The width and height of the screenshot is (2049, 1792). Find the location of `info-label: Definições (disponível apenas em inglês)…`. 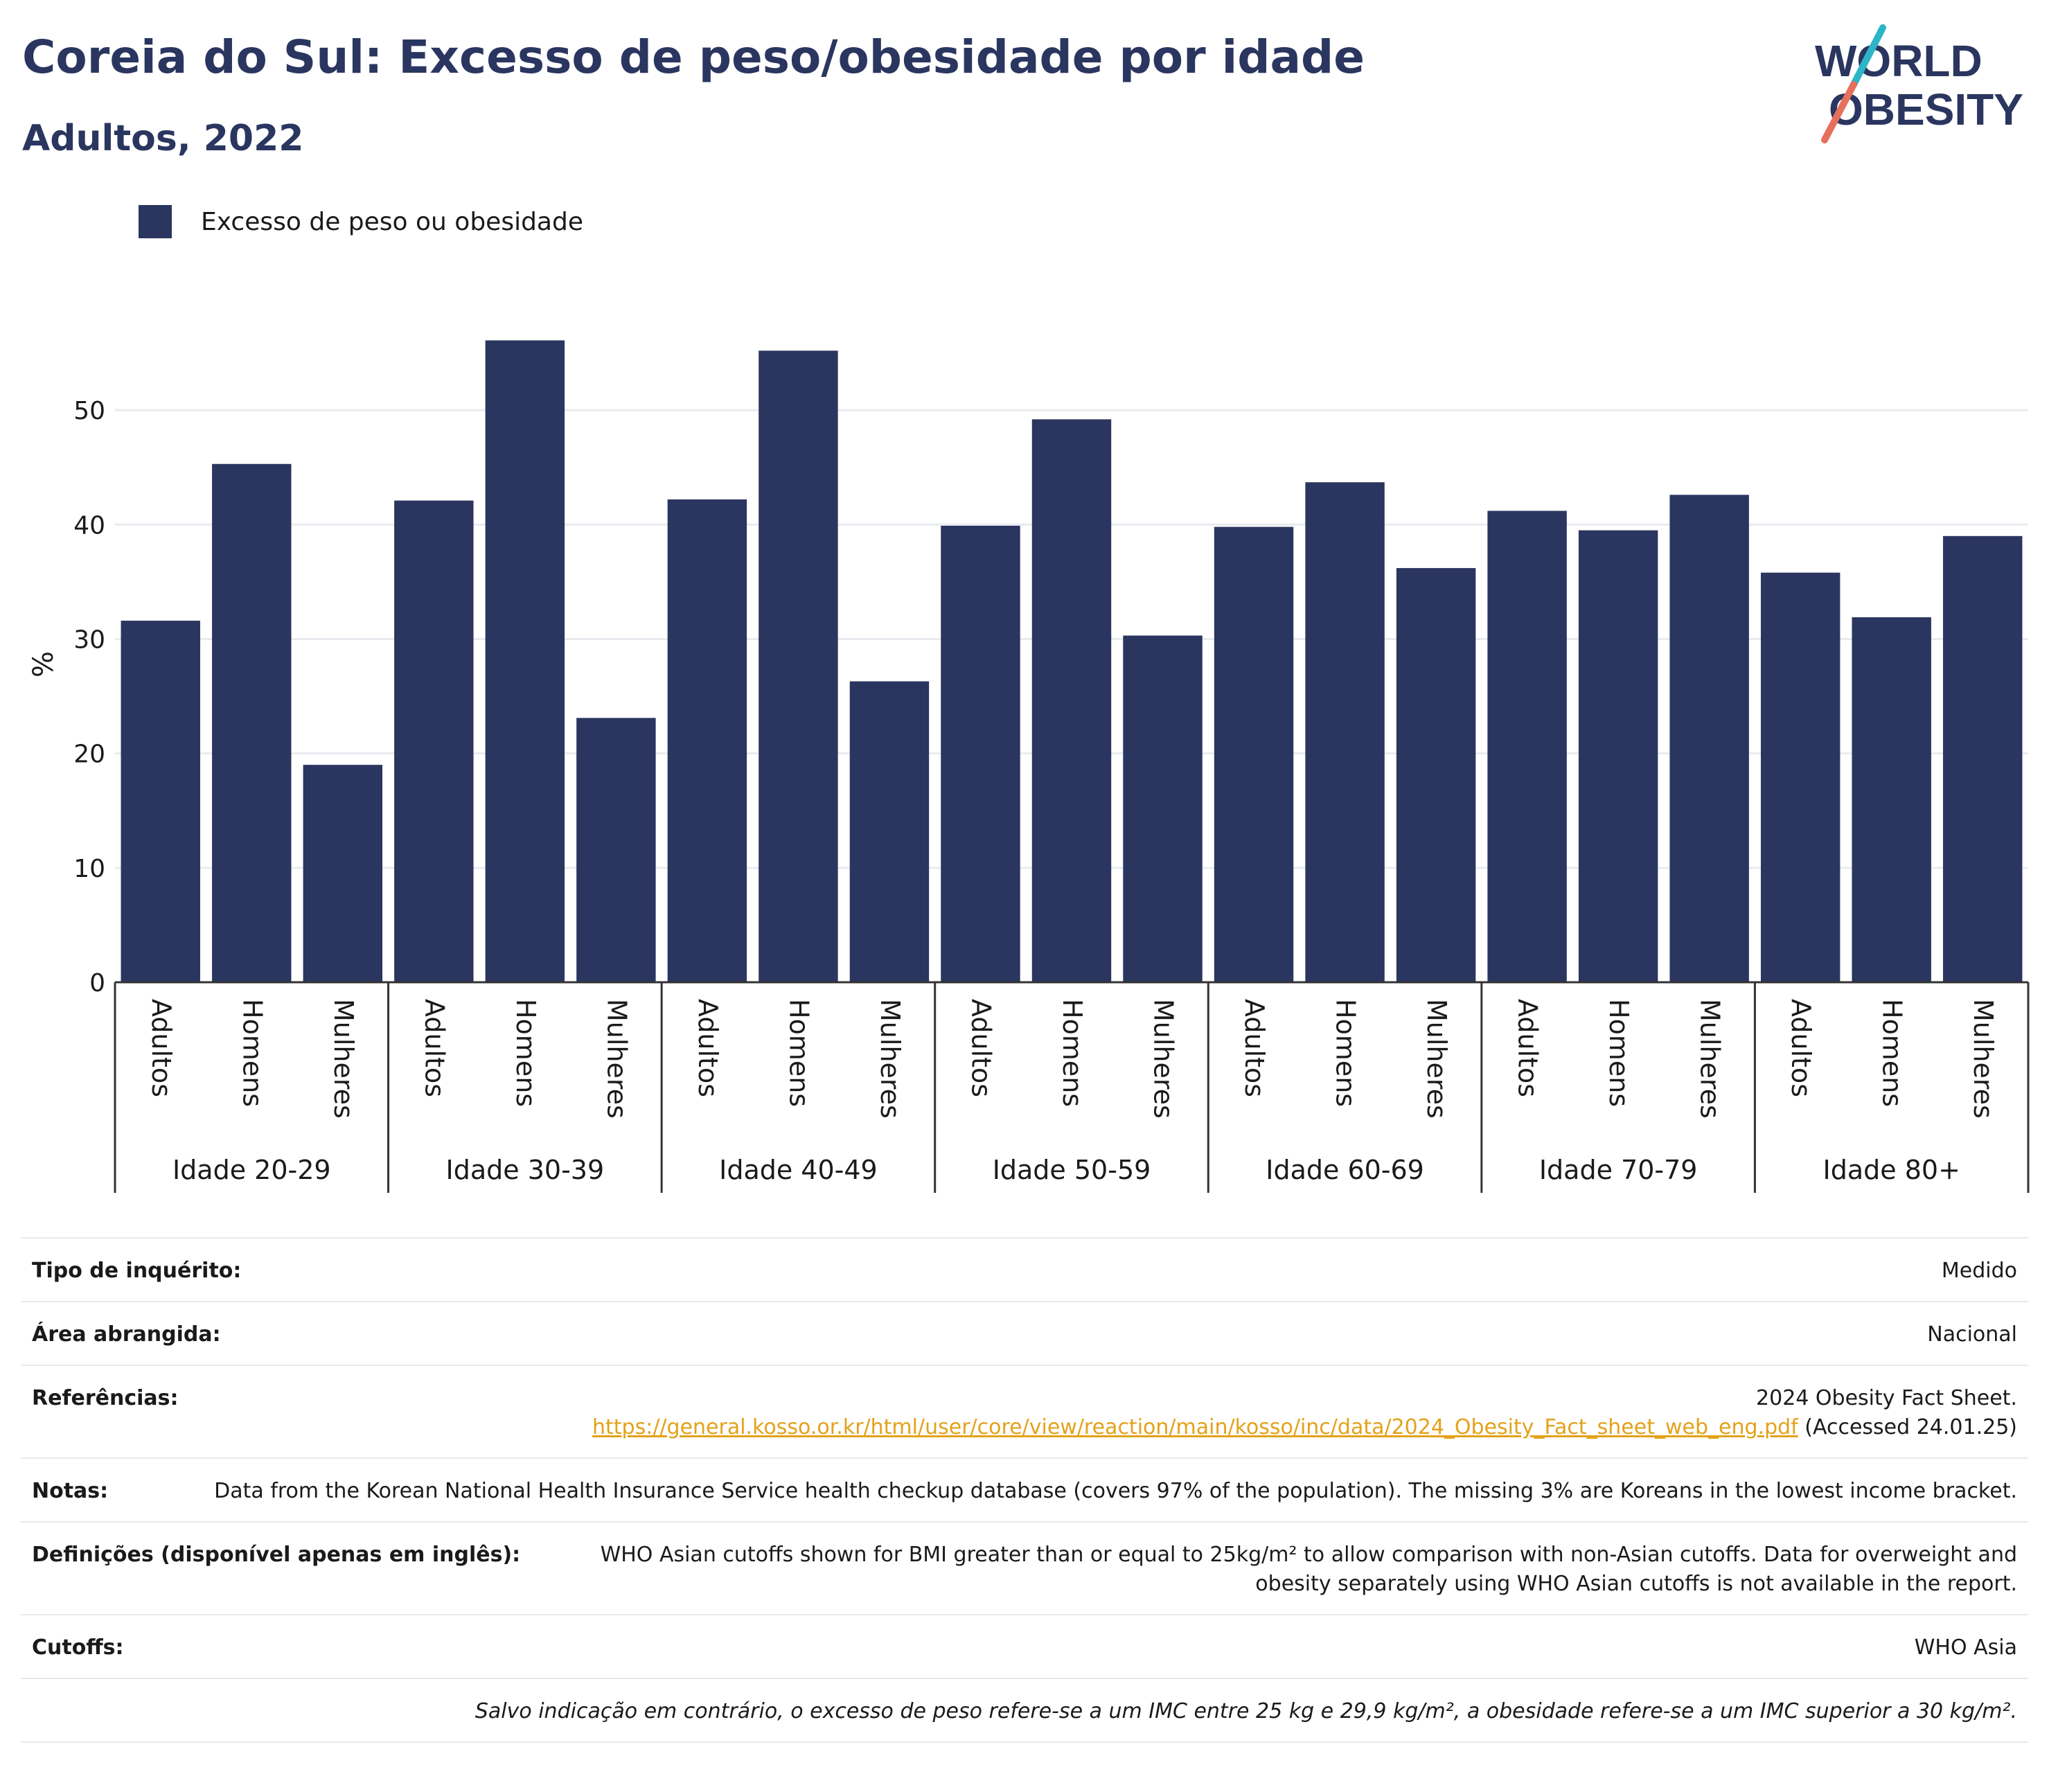

info-label: Definições (disponível apenas em inglês)… is located at coordinates (277, 1555).